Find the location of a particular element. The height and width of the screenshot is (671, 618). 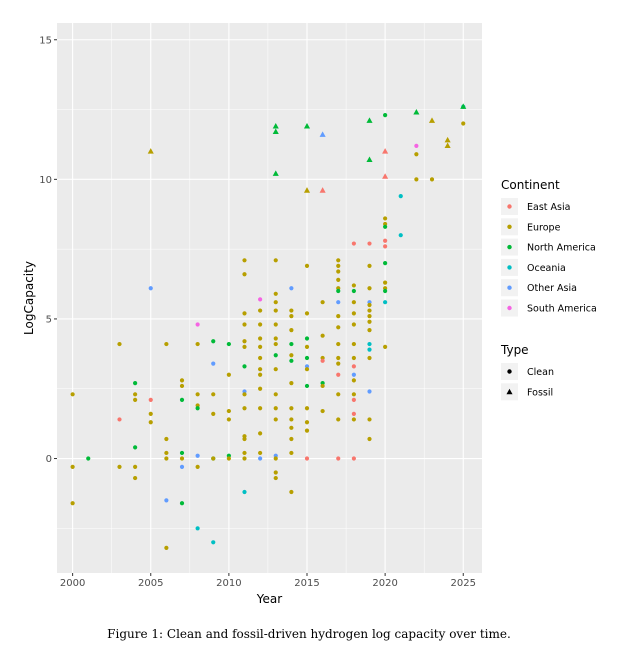

continent-legend-label: North America is located at coordinates (561, 248).